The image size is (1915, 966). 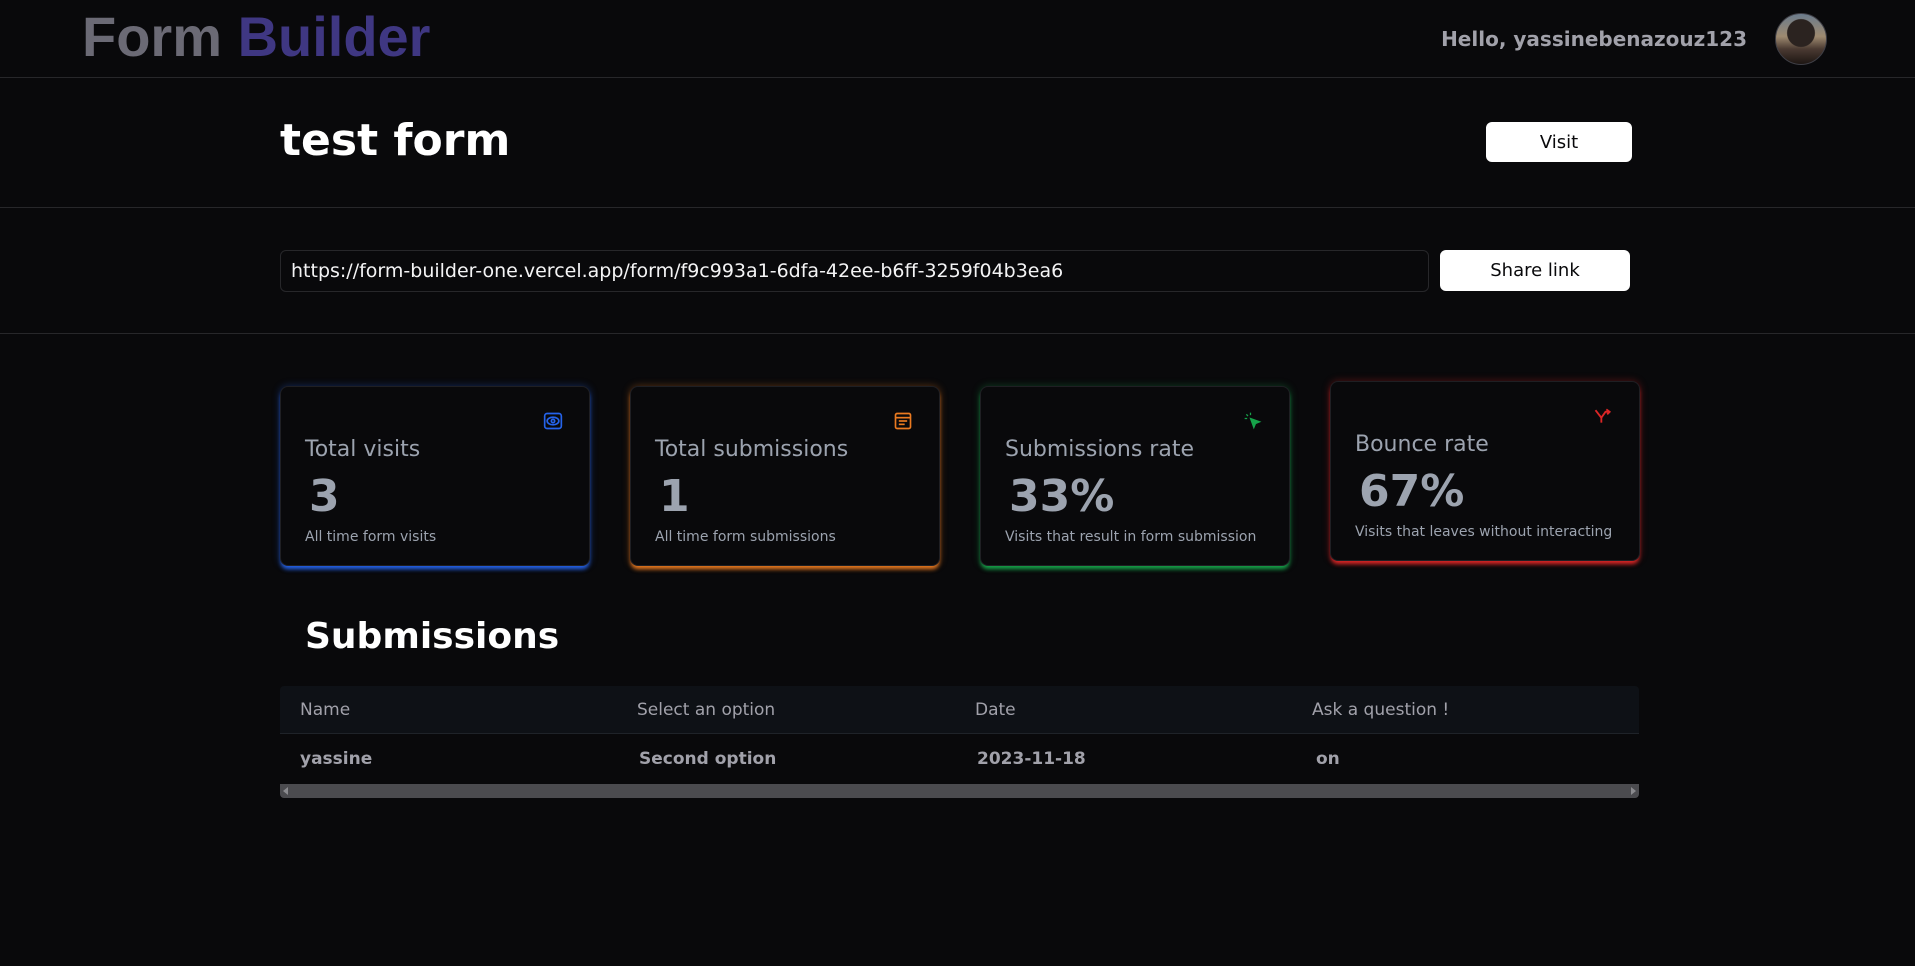 I want to click on share-link-row: Share link, so click(x=957, y=271).